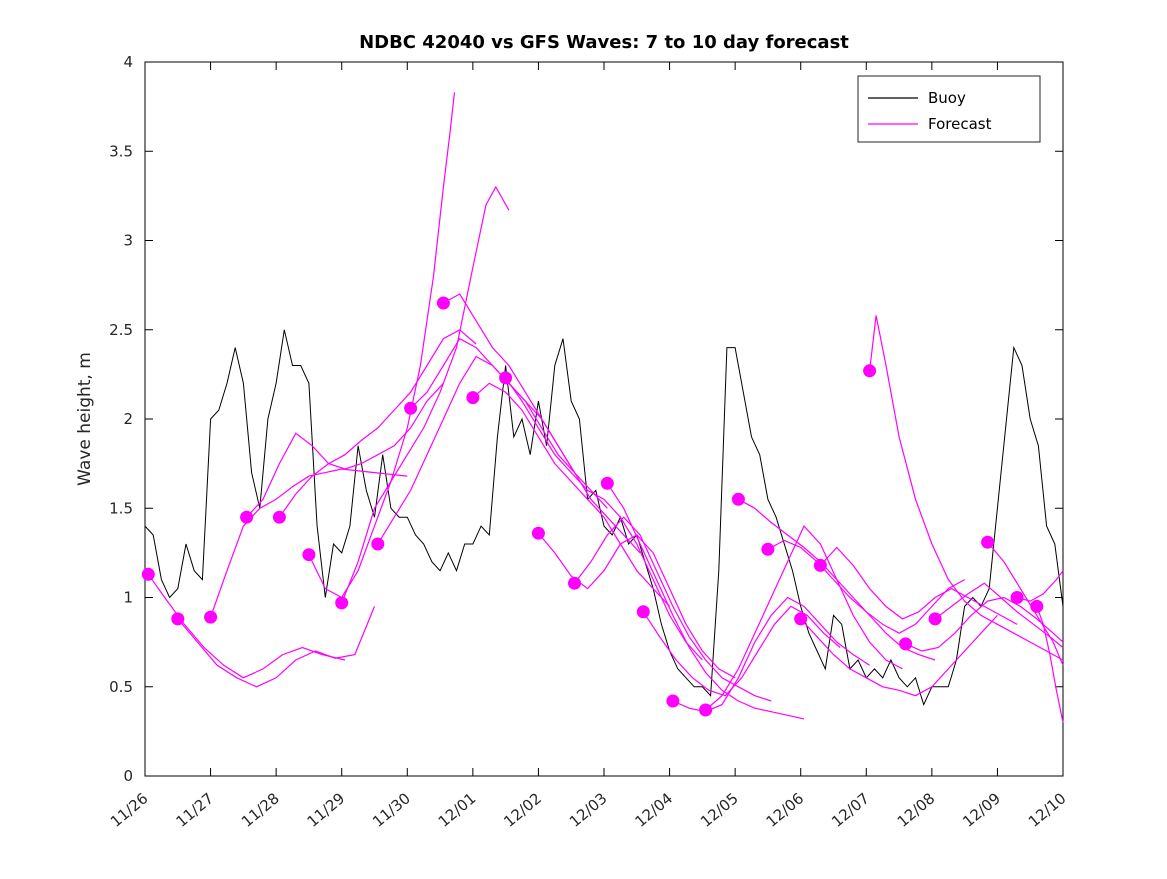  Describe the element at coordinates (121, 687) in the screenshot. I see `y-tick-label: 0.5` at that location.